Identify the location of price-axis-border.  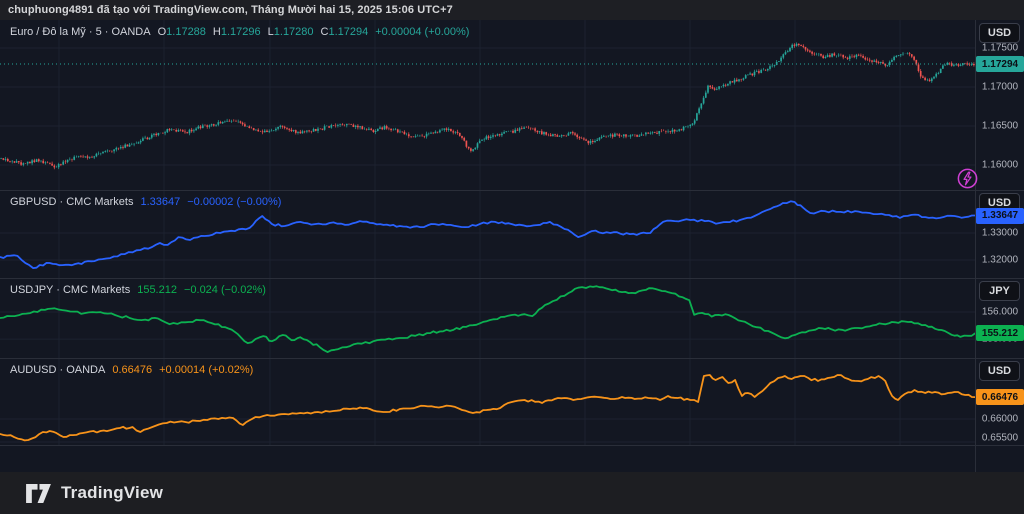
(975, 246).